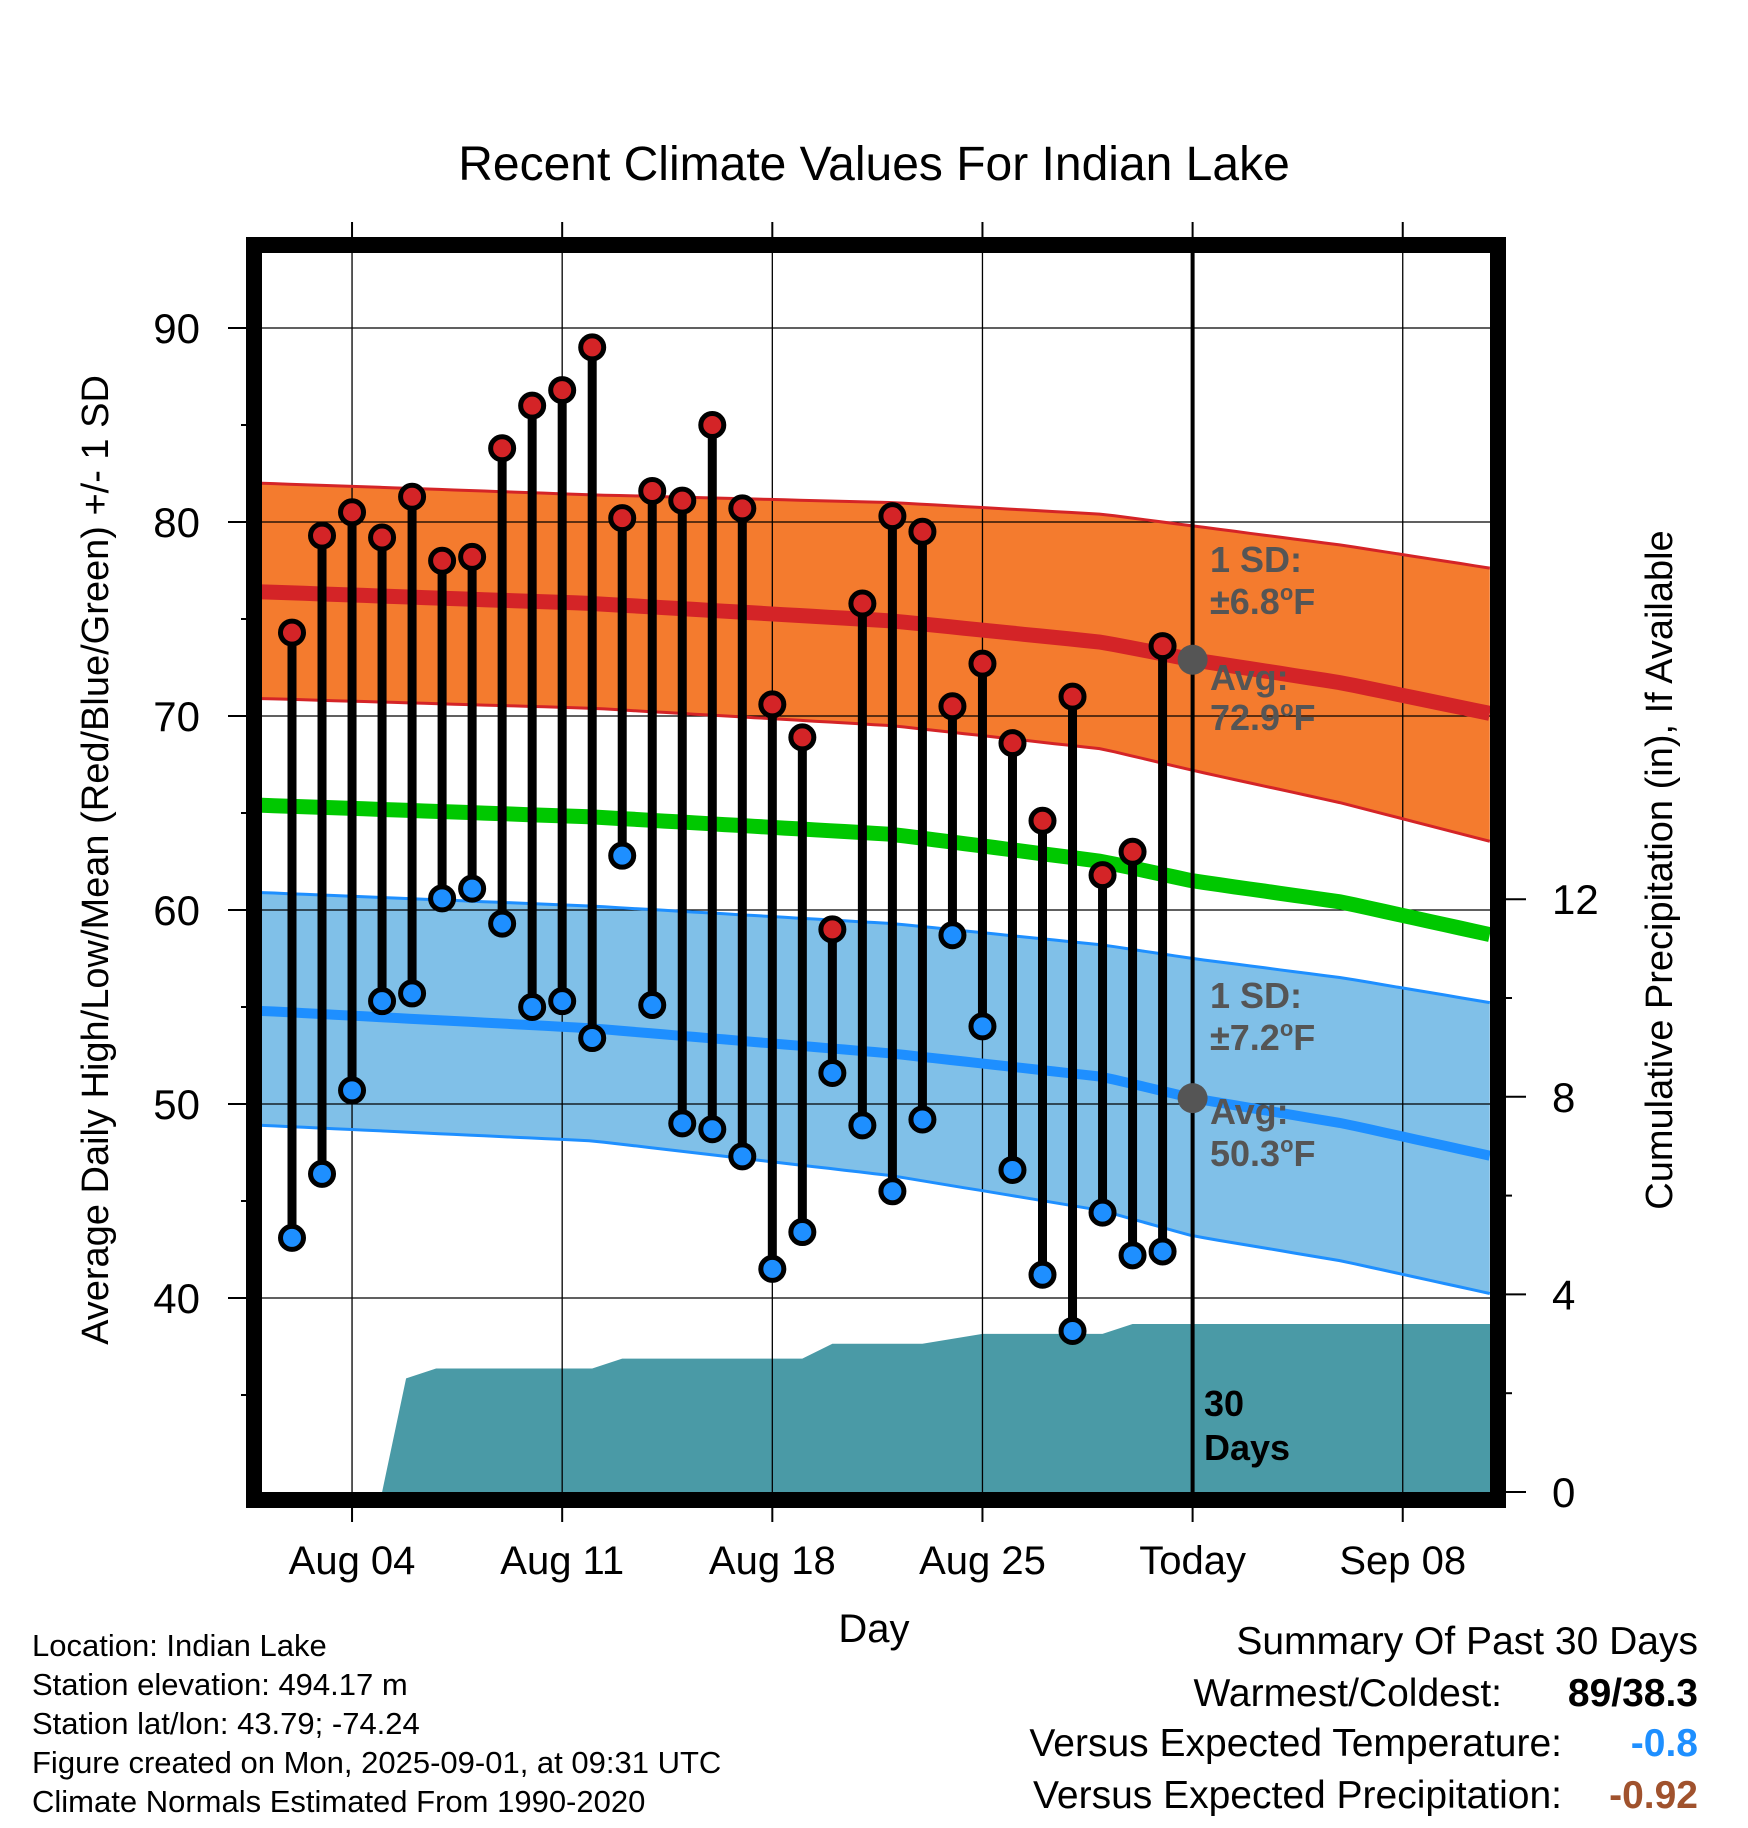 Image resolution: width=1748 pixels, height=1828 pixels. I want to click on high-sd-band, so click(876, 662).